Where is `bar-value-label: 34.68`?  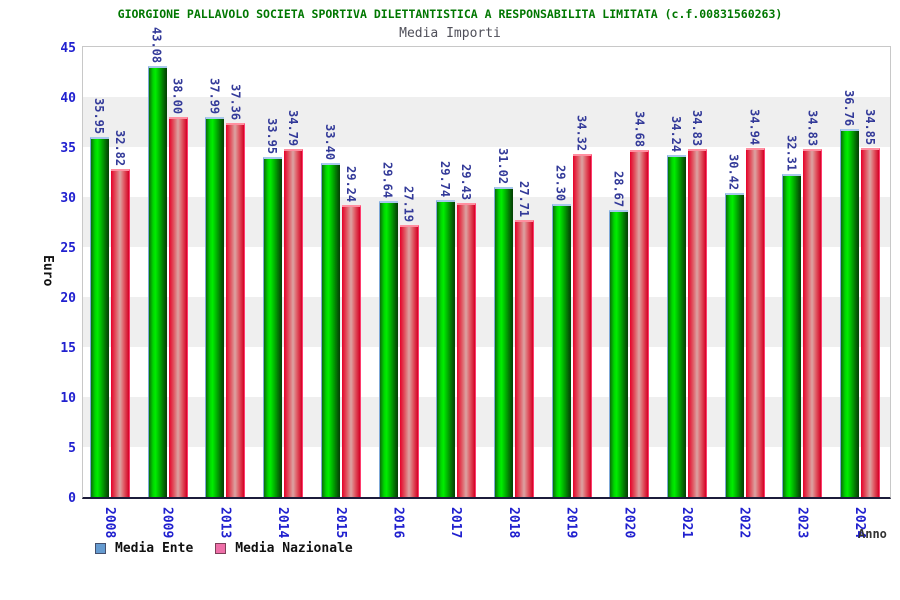 bar-value-label: 34.68 is located at coordinates (639, 128).